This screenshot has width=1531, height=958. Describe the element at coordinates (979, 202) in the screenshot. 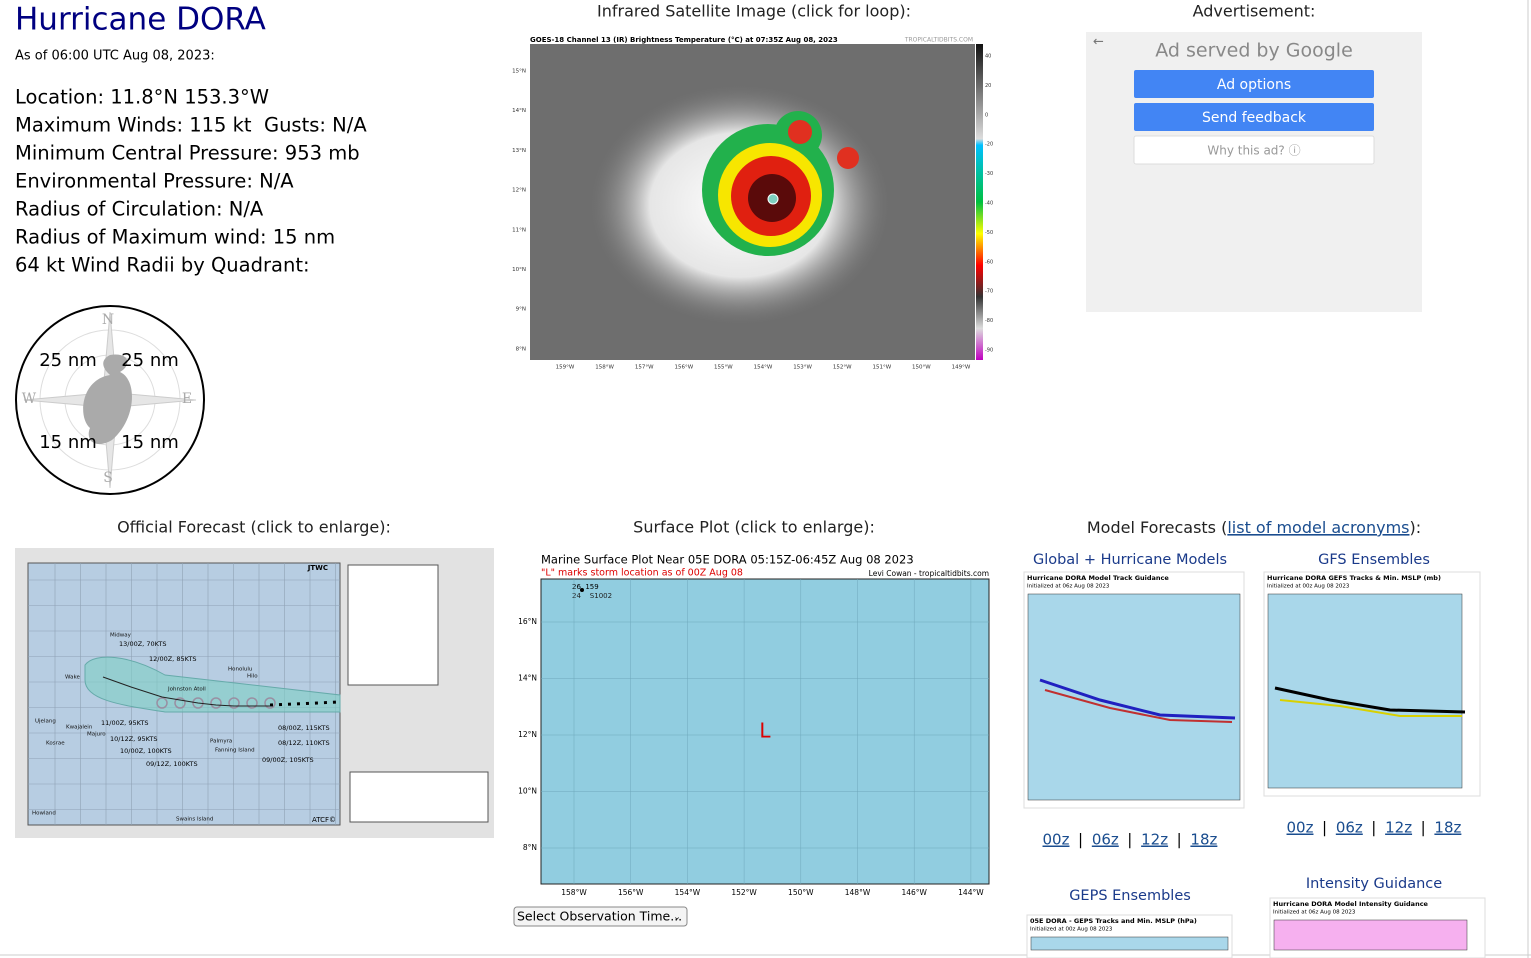

I see `colorbar` at that location.